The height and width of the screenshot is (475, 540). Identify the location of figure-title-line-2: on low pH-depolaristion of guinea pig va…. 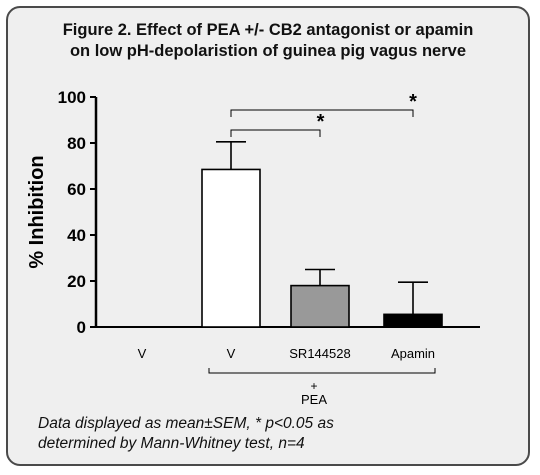
(268, 51).